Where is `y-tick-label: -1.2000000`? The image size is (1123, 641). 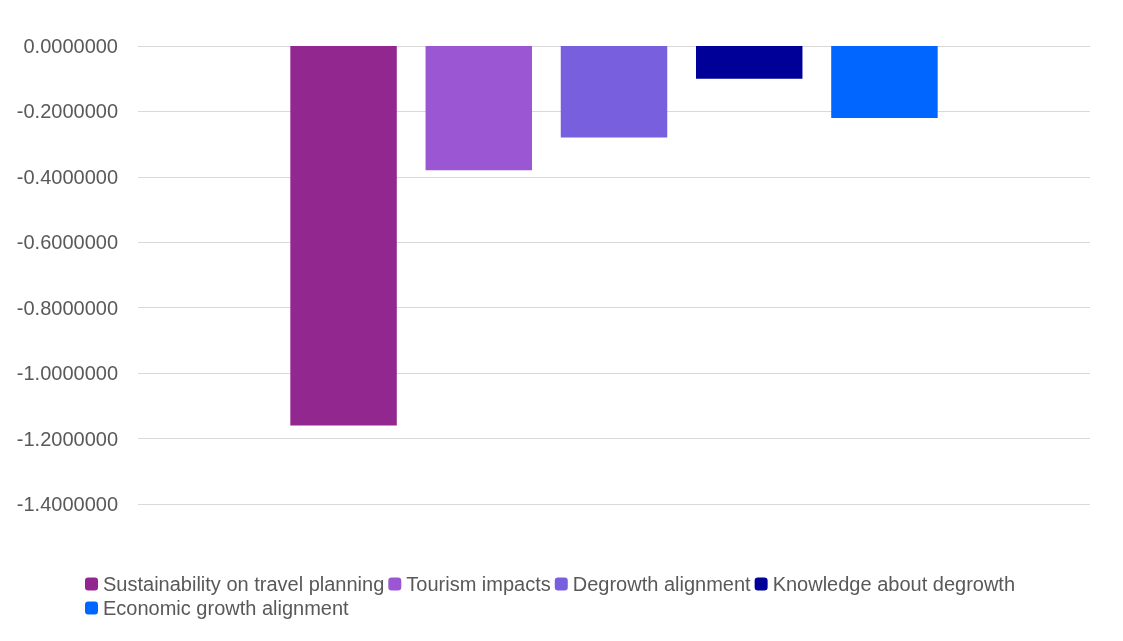
y-tick-label: -1.2000000 is located at coordinates (67, 438).